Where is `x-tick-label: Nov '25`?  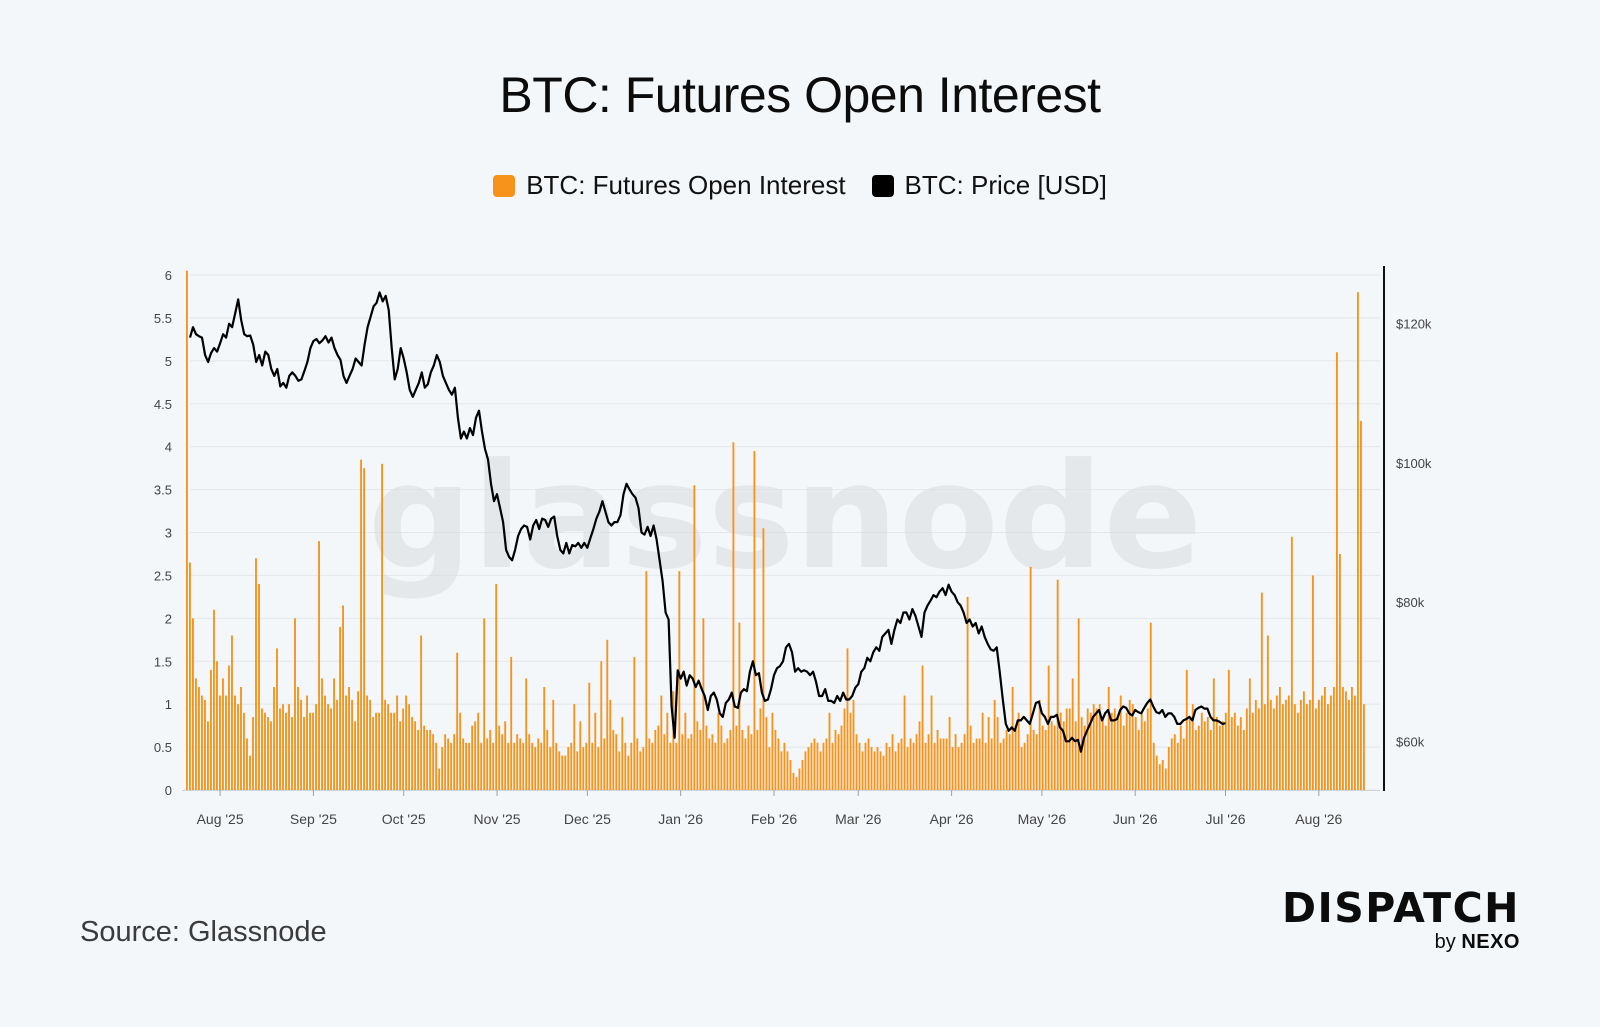 x-tick-label: Nov '25 is located at coordinates (497, 819).